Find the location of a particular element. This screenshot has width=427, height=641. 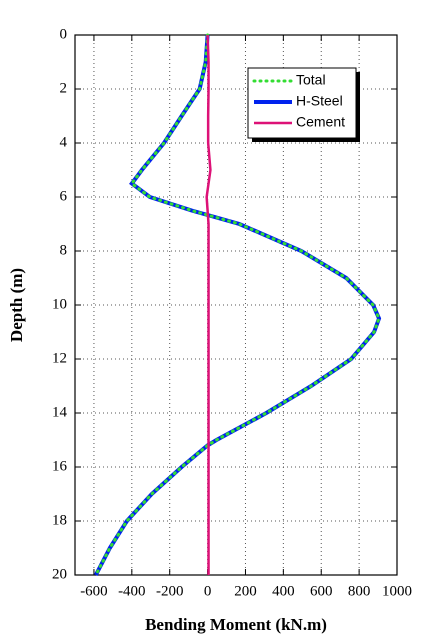

y-tick-label: 14 is located at coordinates (60, 412).